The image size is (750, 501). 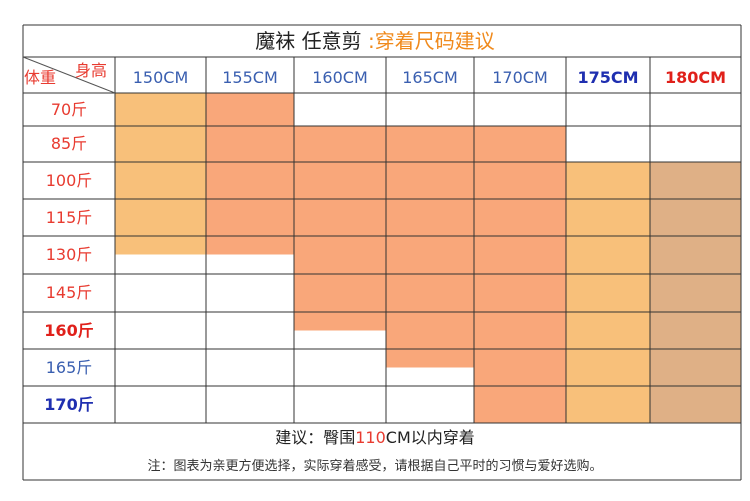 What do you see at coordinates (250, 77) in the screenshot?
I see `column-header-155cm: 155CM` at bounding box center [250, 77].